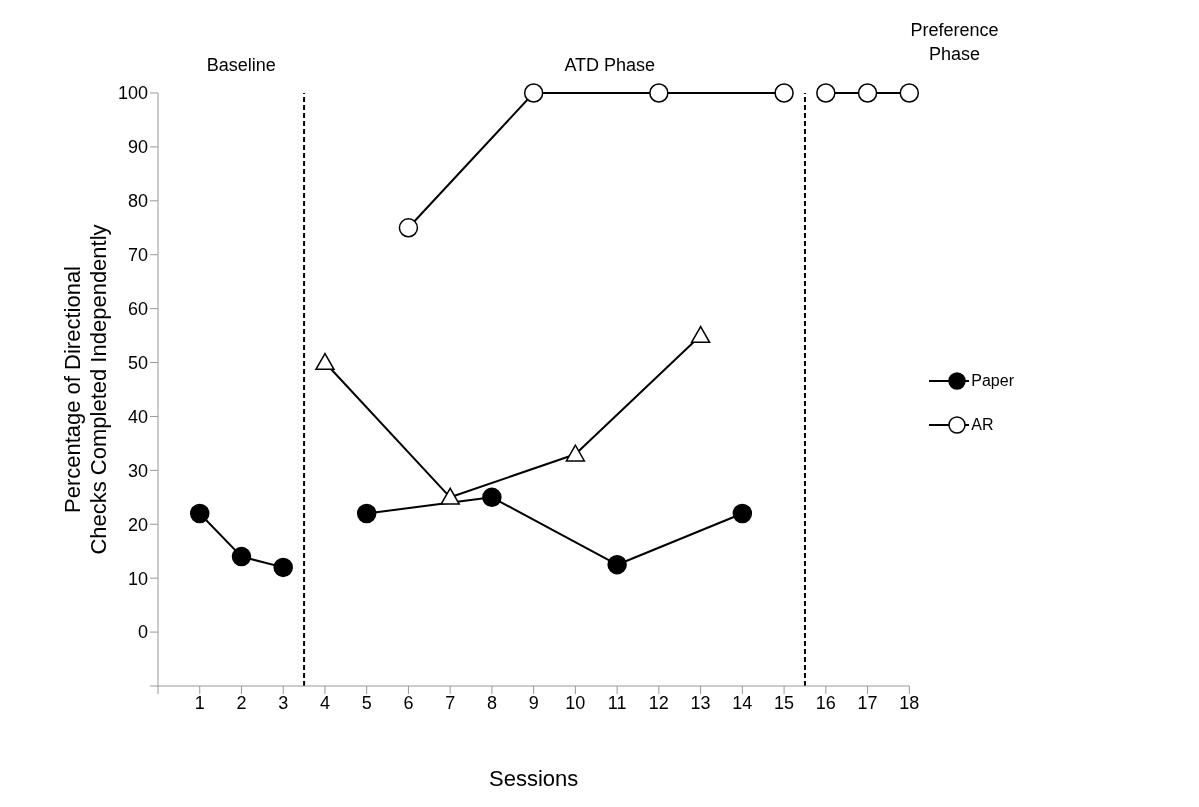  What do you see at coordinates (324, 702) in the screenshot?
I see `x-tick-label: 4` at bounding box center [324, 702].